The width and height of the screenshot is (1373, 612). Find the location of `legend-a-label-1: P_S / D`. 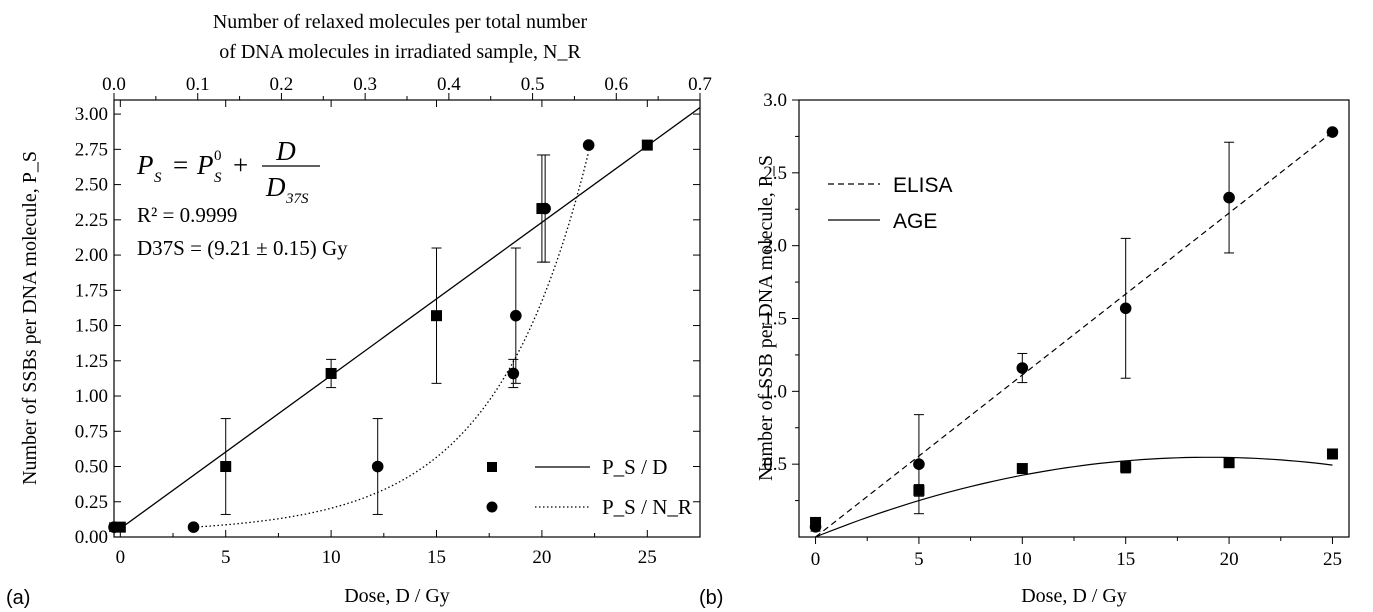

legend-a-label-1: P_S / D is located at coordinates (634, 467).